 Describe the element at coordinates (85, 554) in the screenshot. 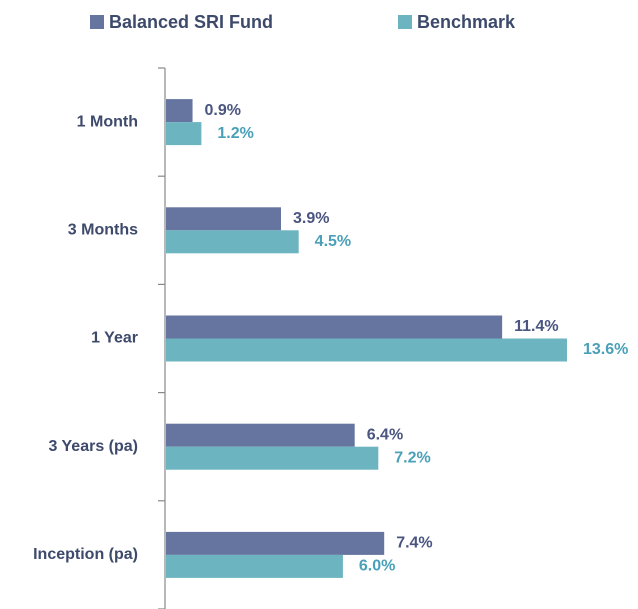

I see `category-label: Inception (pa)` at that location.